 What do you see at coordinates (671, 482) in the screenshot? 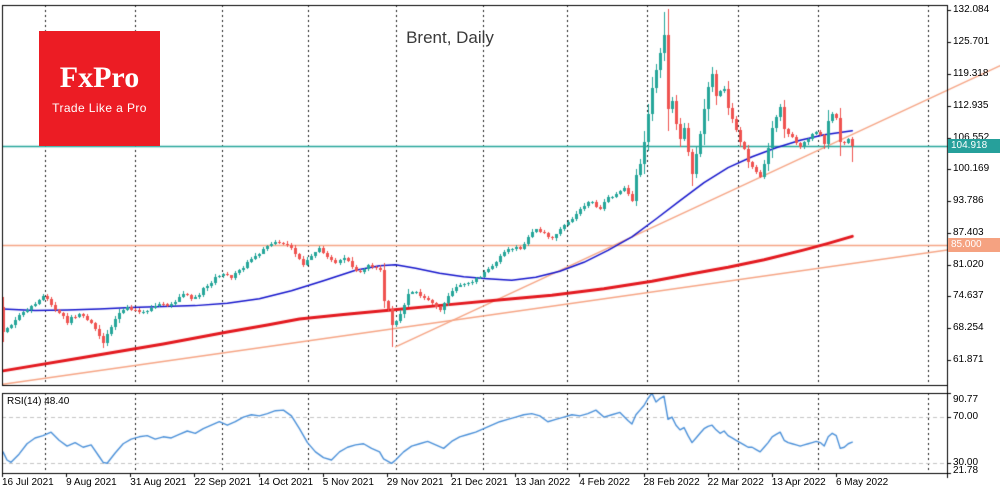
I see `date-tick-label: 28 Feb 2022` at bounding box center [671, 482].